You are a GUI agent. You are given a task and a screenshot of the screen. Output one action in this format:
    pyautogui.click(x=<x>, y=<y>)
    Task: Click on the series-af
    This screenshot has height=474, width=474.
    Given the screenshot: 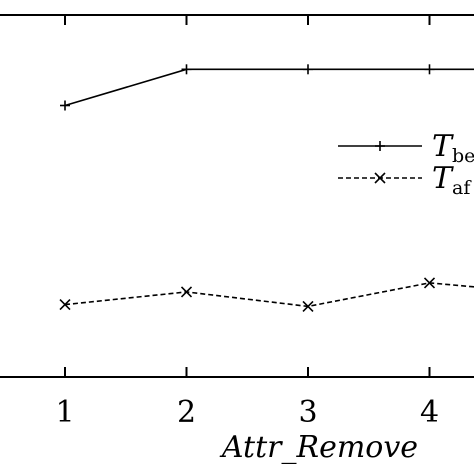 What is the action you would take?
    pyautogui.click(x=266, y=294)
    